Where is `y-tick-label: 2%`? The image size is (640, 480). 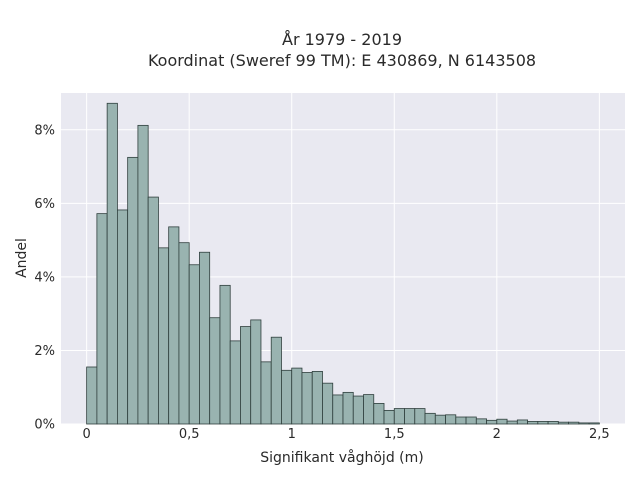
y-tick-label: 2% is located at coordinates (44, 351).